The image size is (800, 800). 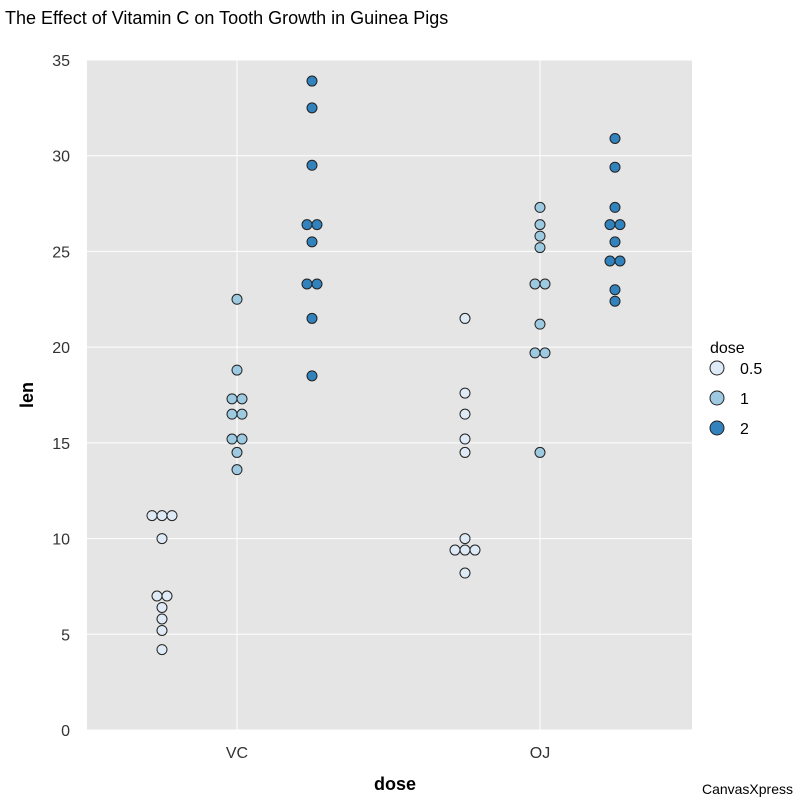 What do you see at coordinates (65, 635) in the screenshot?
I see `y-tick-label: 5` at bounding box center [65, 635].